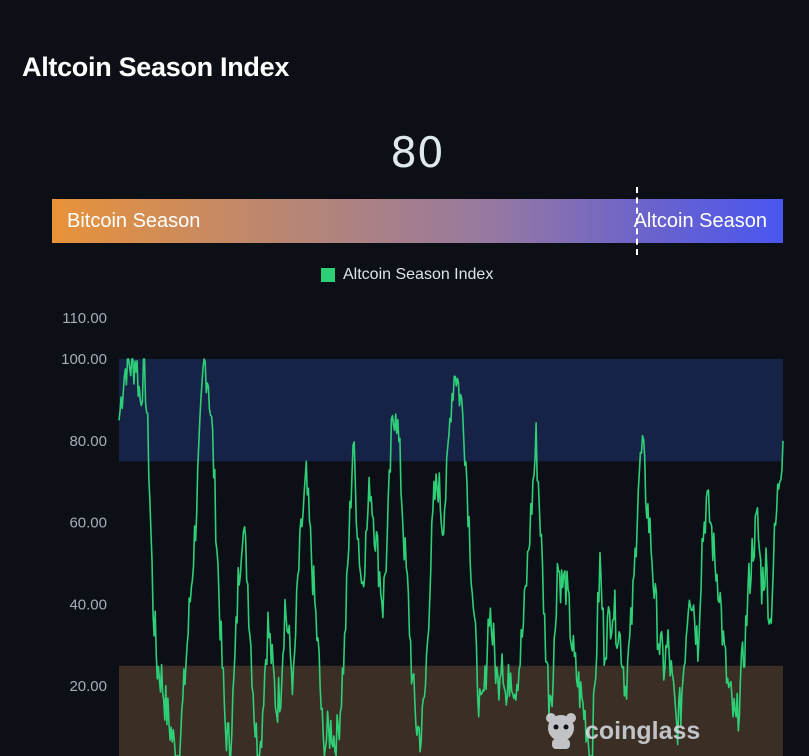  What do you see at coordinates (88, 604) in the screenshot?
I see `y-tick-label: 40.00` at bounding box center [88, 604].